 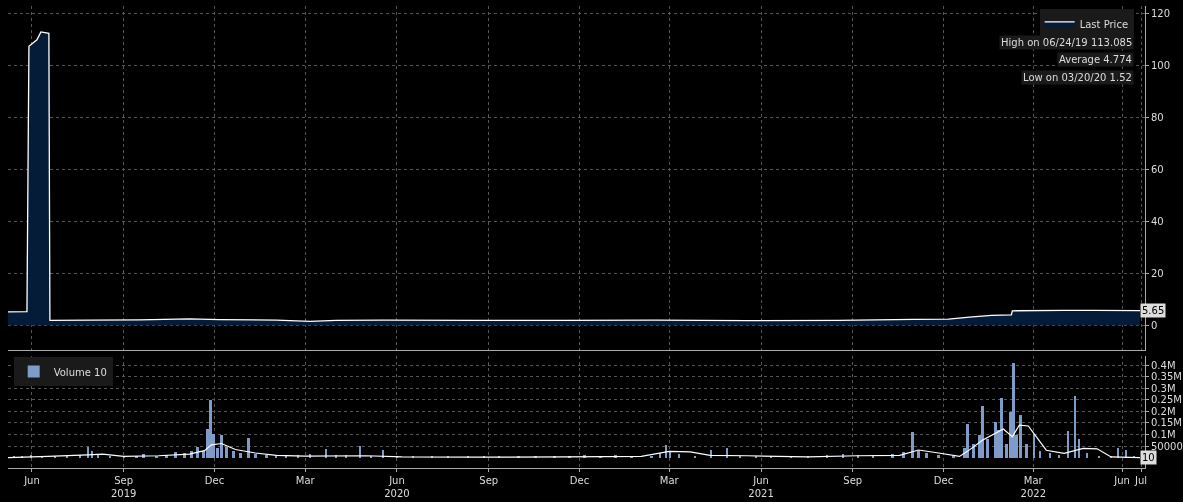 What do you see at coordinates (397, 487) in the screenshot?
I see `x-tick-label: Jun 2020` at bounding box center [397, 487].